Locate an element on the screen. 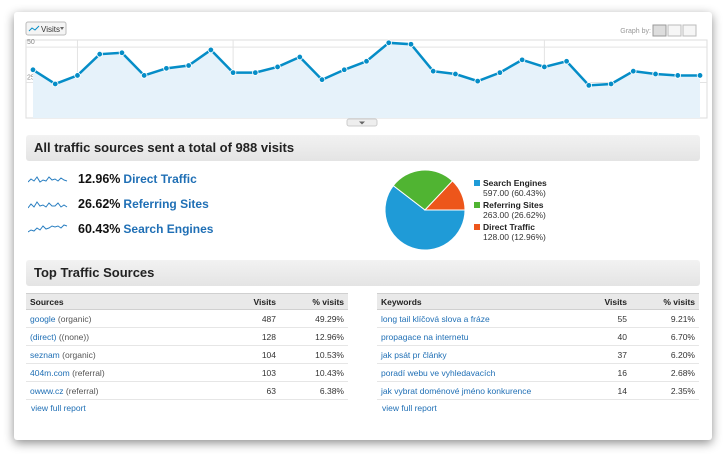  number-cell: 37 is located at coordinates (597, 354).